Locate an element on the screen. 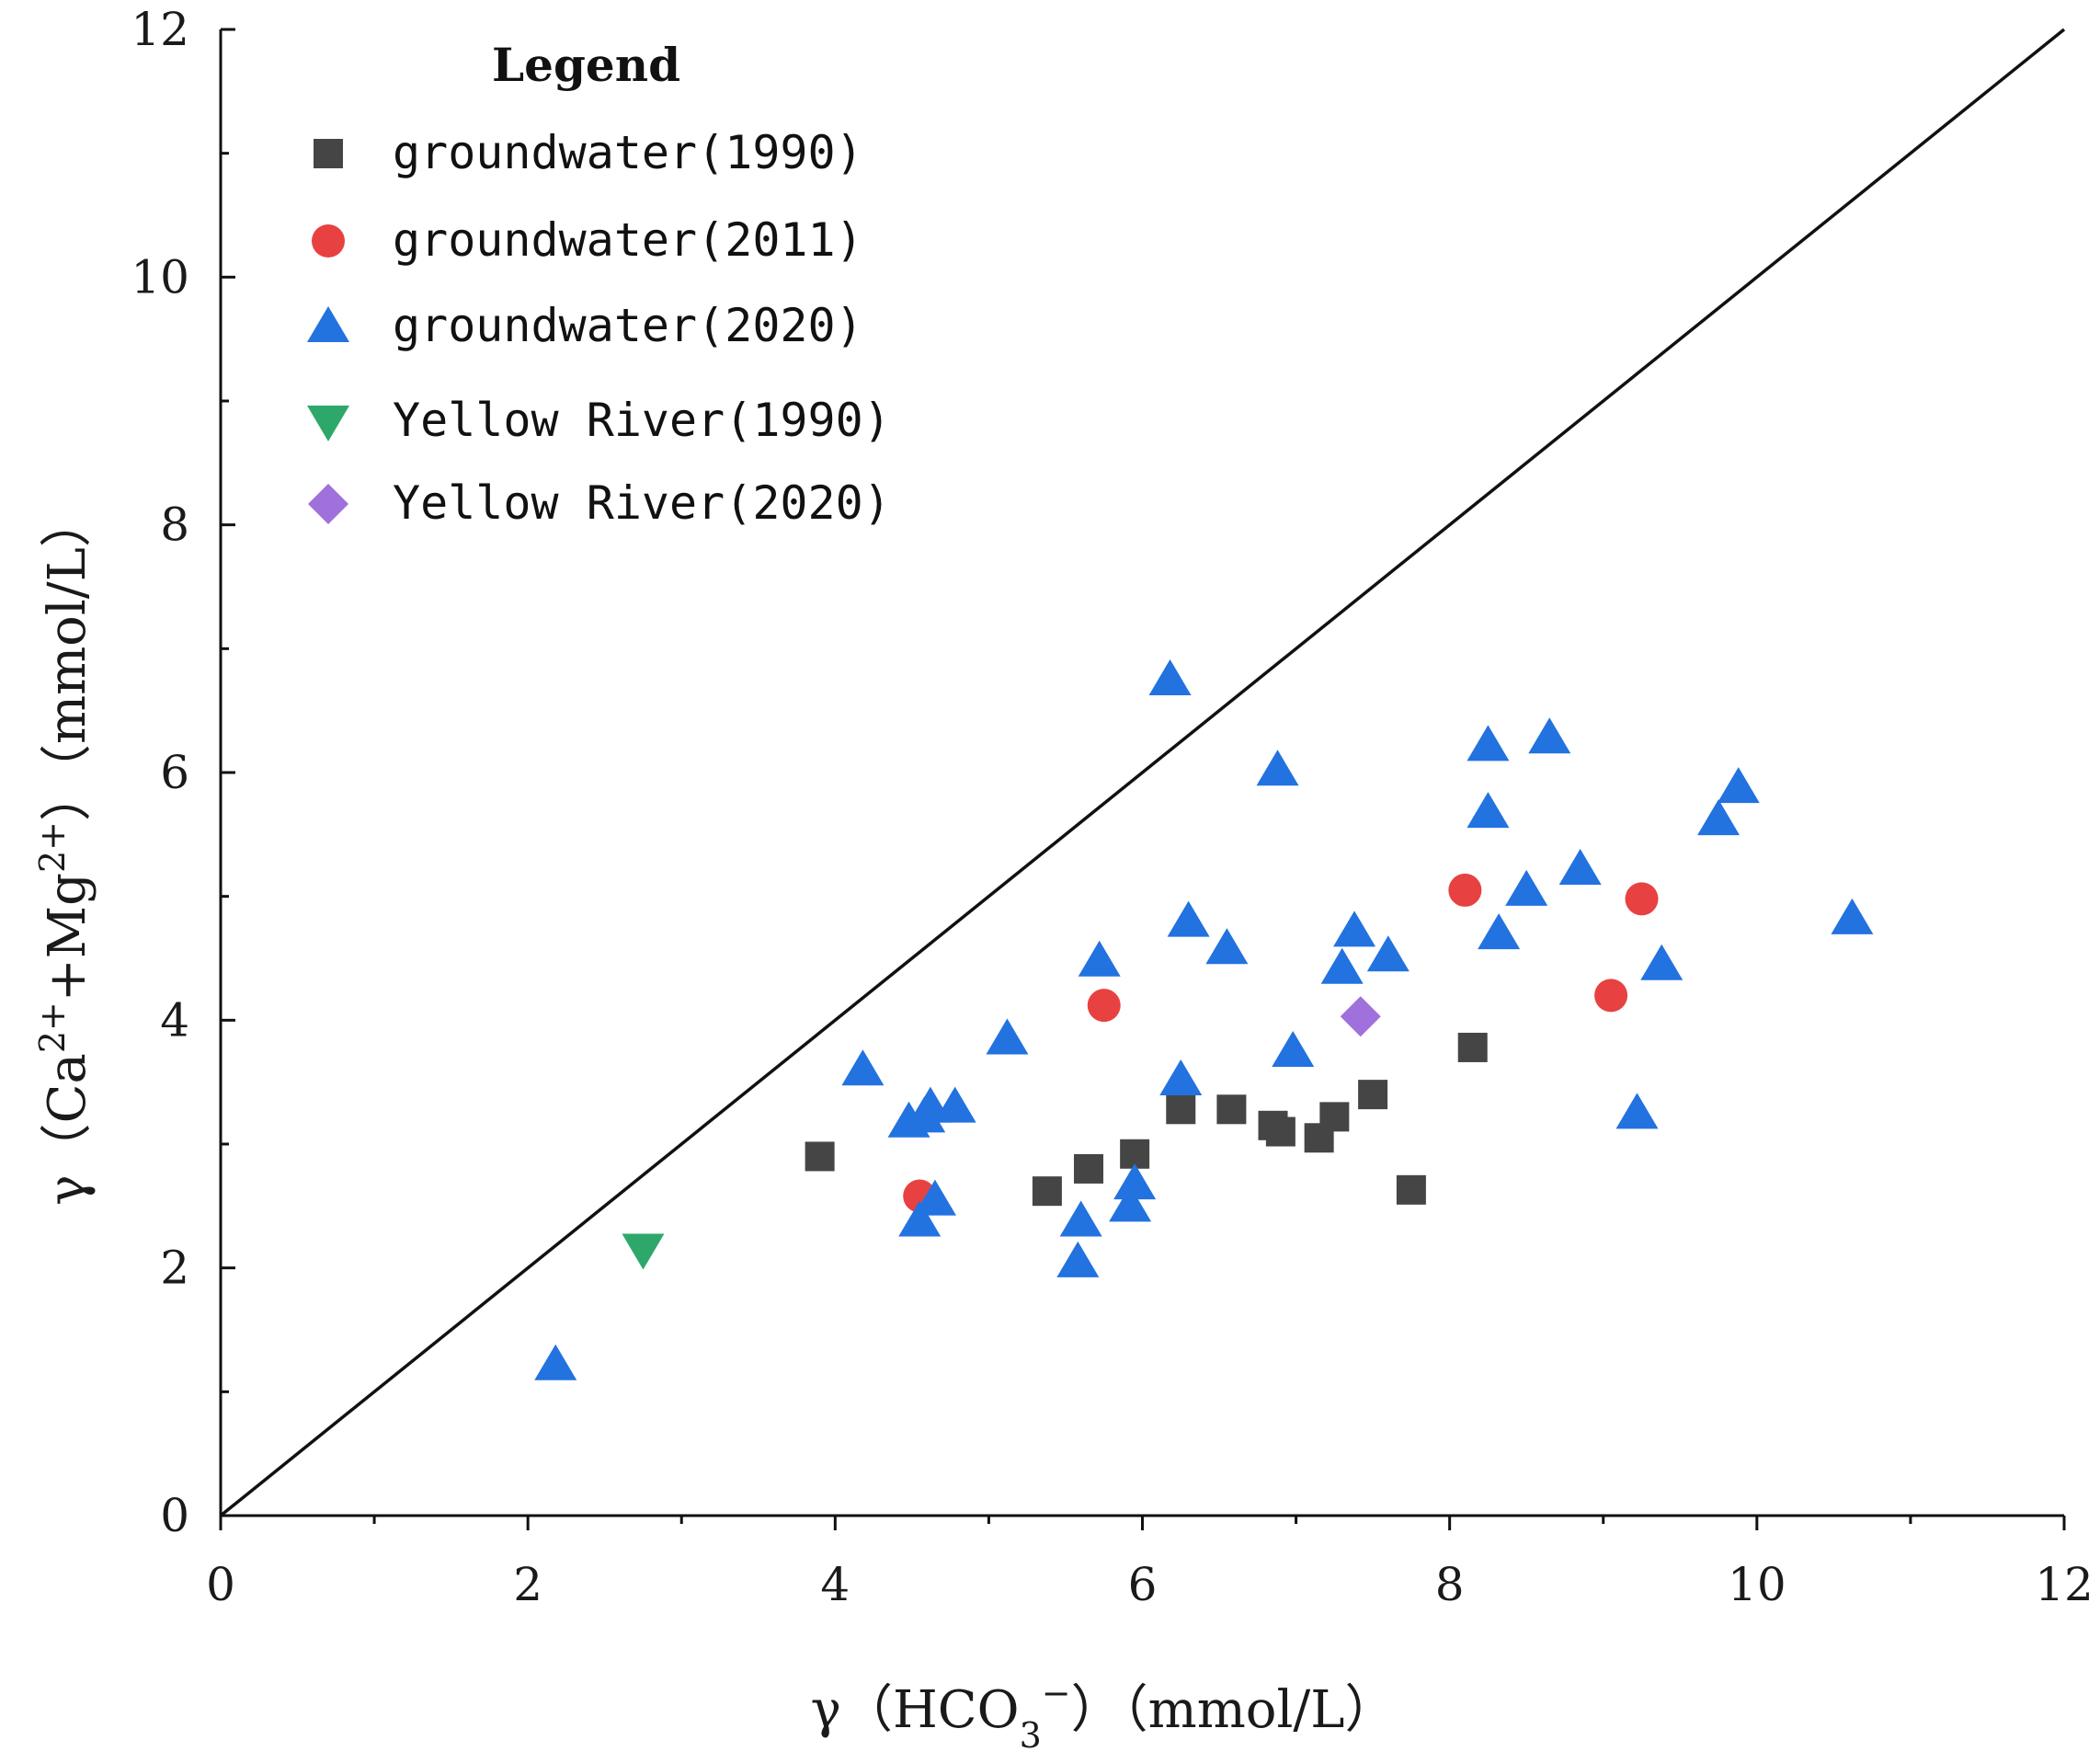 The image size is (2100, 1763). legend-label: groundwater(1990) is located at coordinates (628, 152).